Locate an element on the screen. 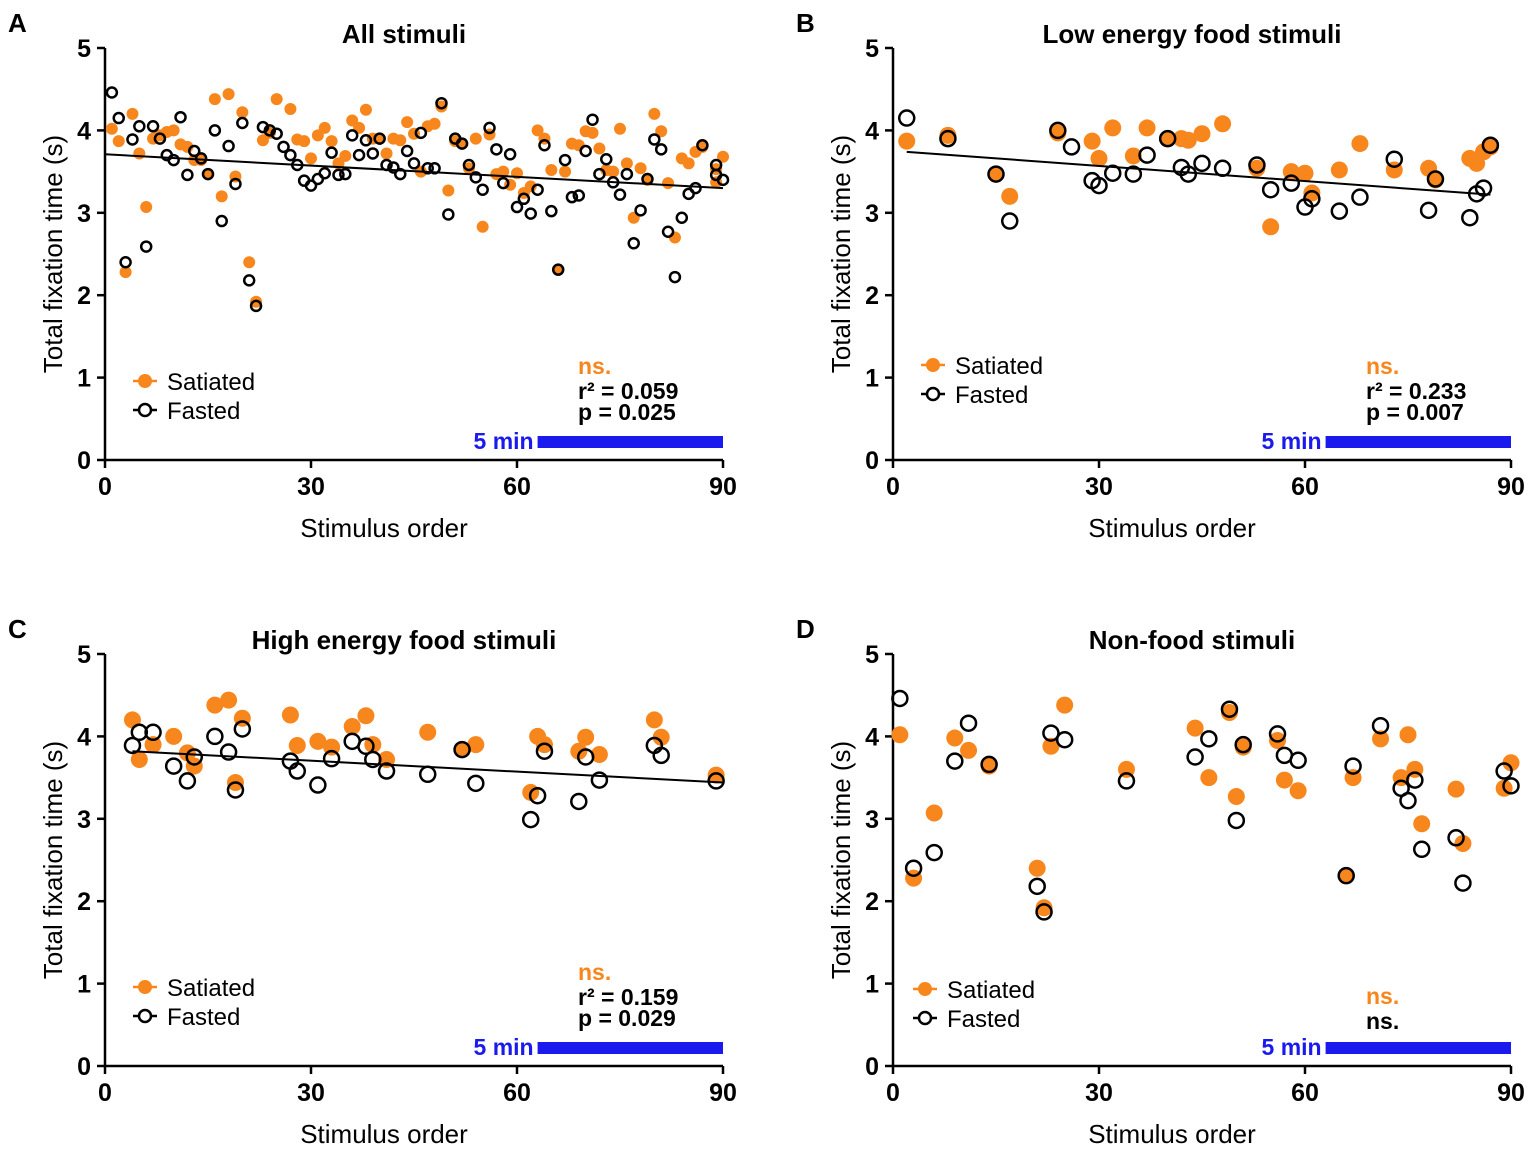  y-tick-label: 4 is located at coordinates (872, 737).